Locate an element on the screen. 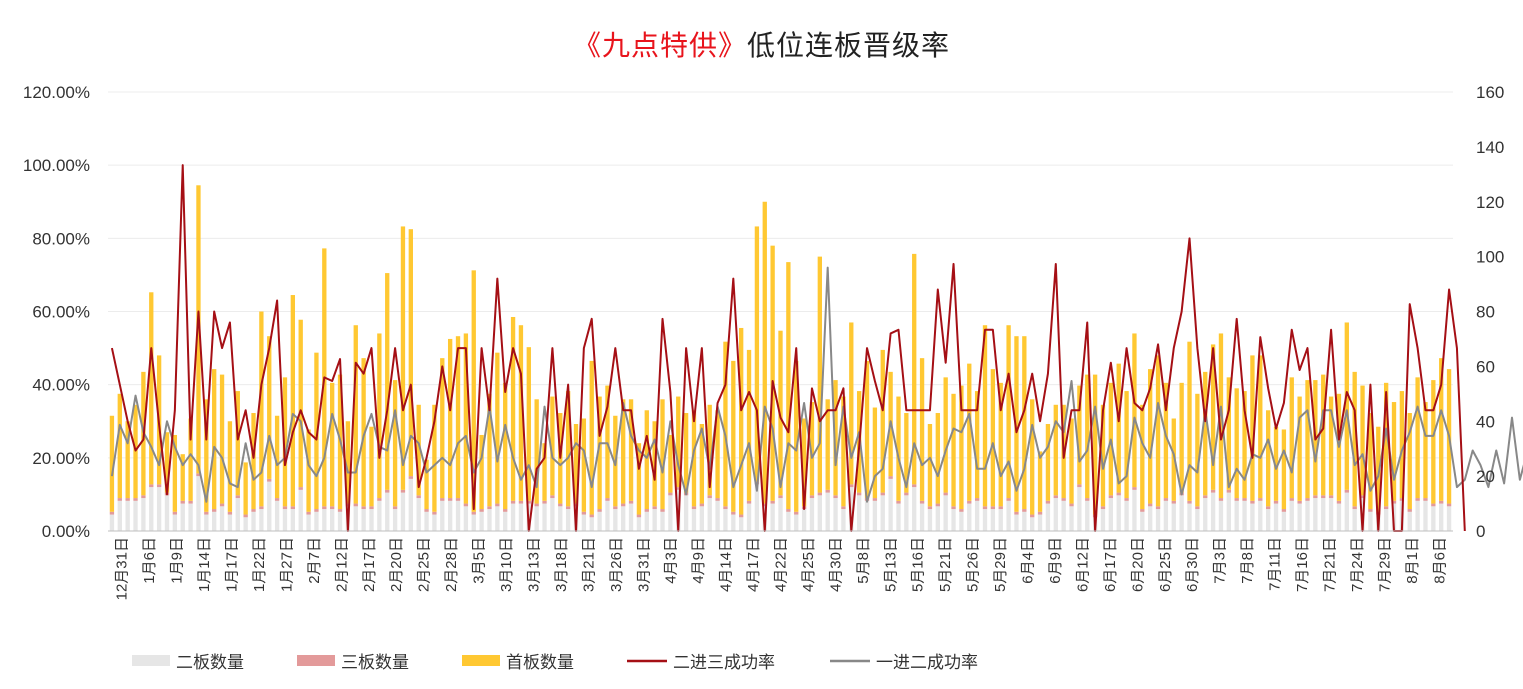  y-right-tick-label: 60 is located at coordinates (1485, 366).